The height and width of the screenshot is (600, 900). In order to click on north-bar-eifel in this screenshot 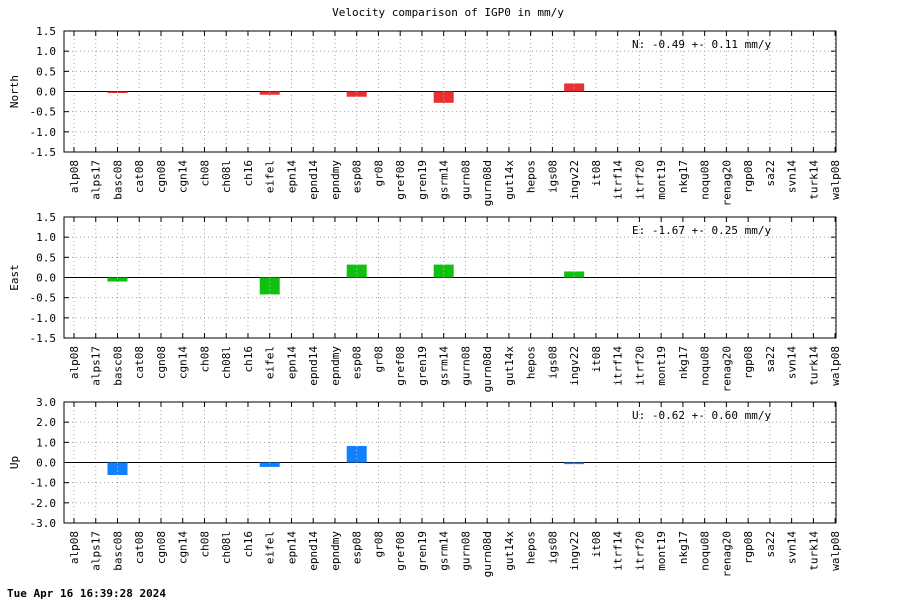, I will do `click(269, 93)`.